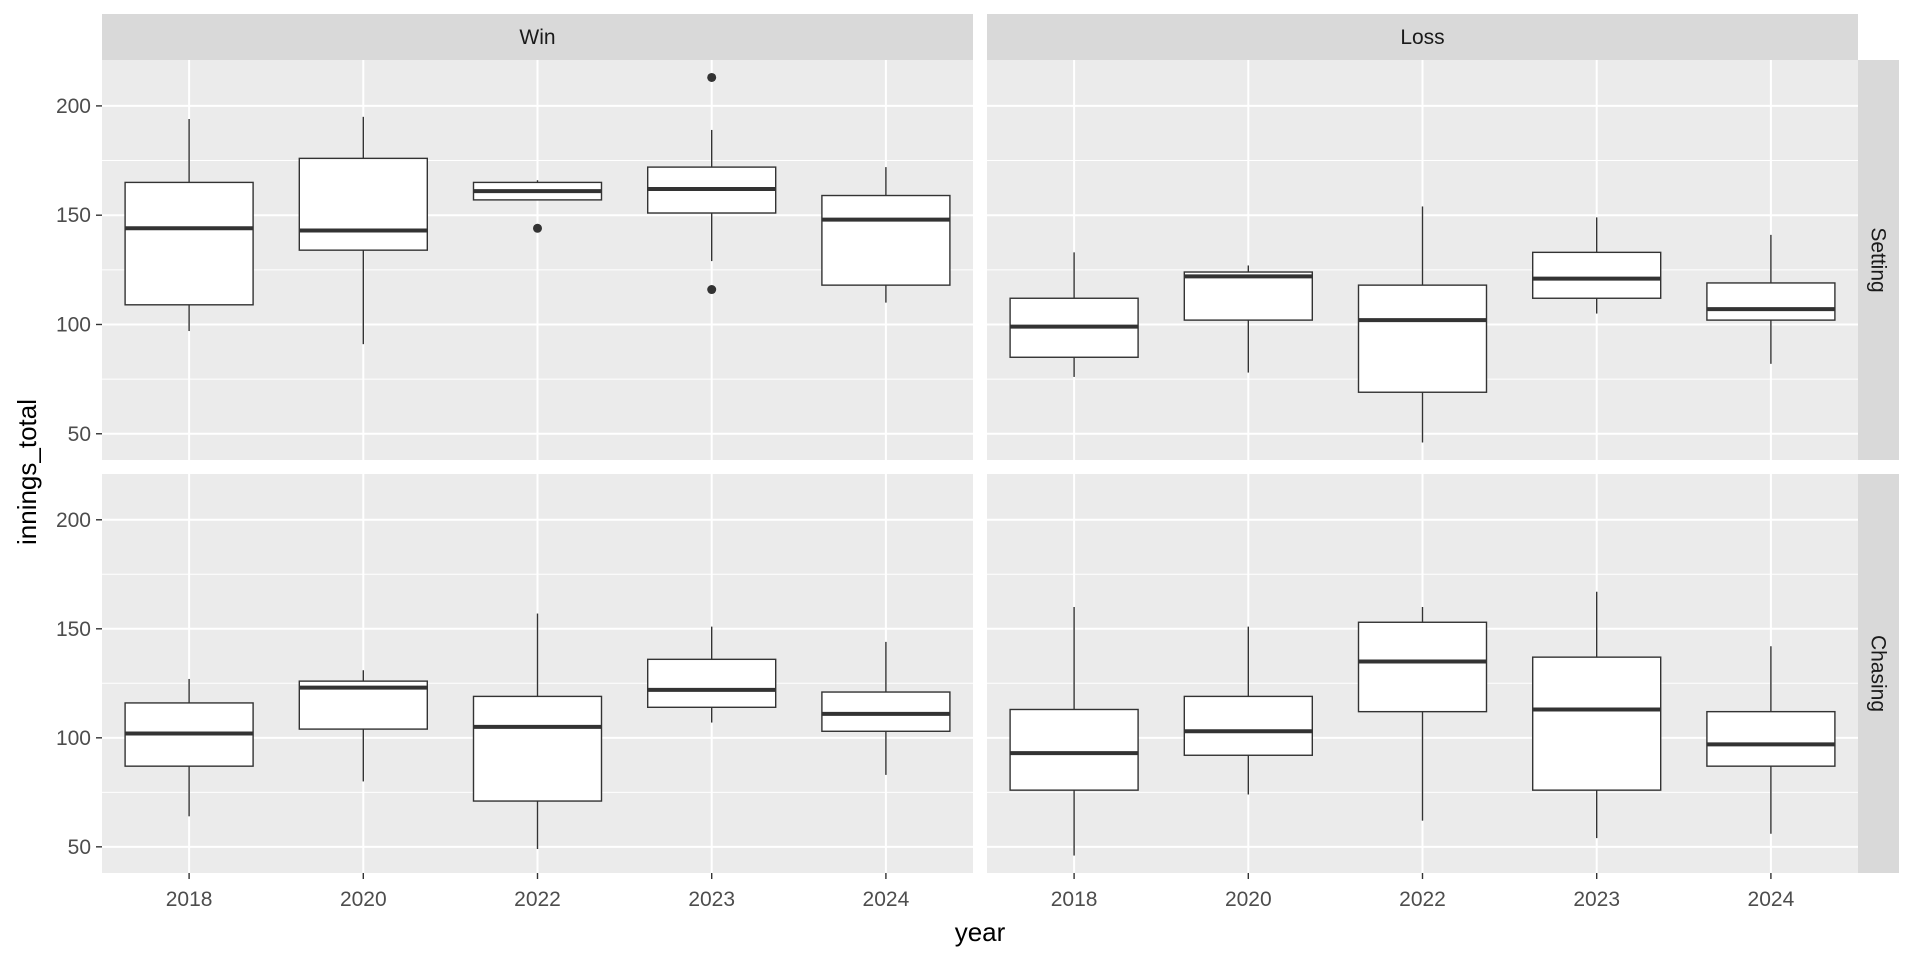 The width and height of the screenshot is (1920, 960). I want to click on strip-label-loss: Loss, so click(1422, 37).